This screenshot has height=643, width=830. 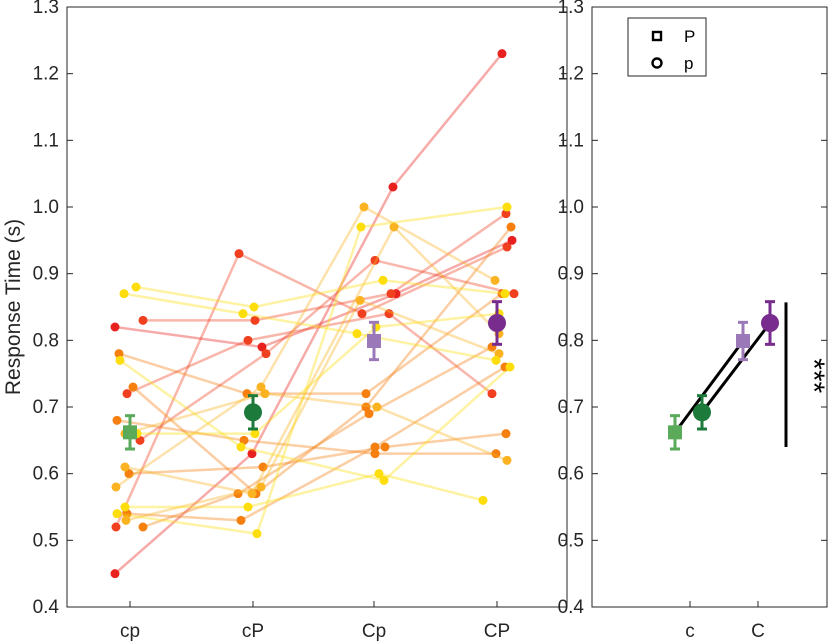 I want to click on legend-box, so click(x=667, y=47).